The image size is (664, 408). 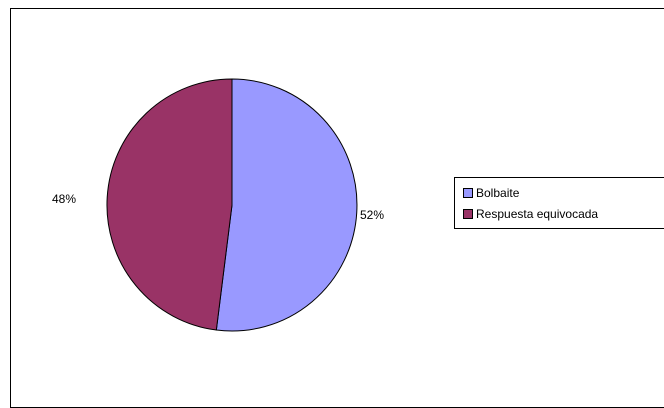 What do you see at coordinates (372, 215) in the screenshot?
I see `data-label-bolbaite: 52%` at bounding box center [372, 215].